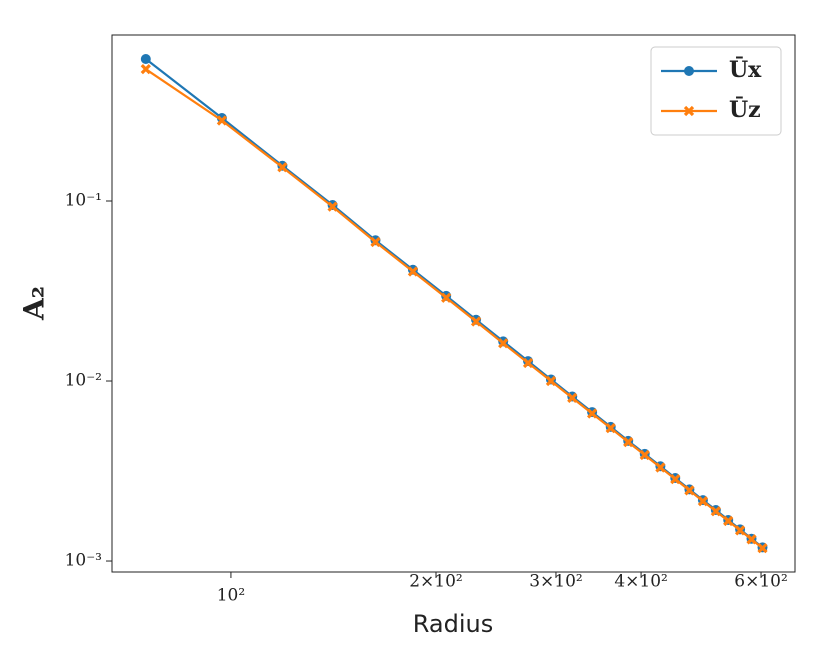  What do you see at coordinates (745, 69) in the screenshot?
I see `legend-label: Ūx` at bounding box center [745, 69].